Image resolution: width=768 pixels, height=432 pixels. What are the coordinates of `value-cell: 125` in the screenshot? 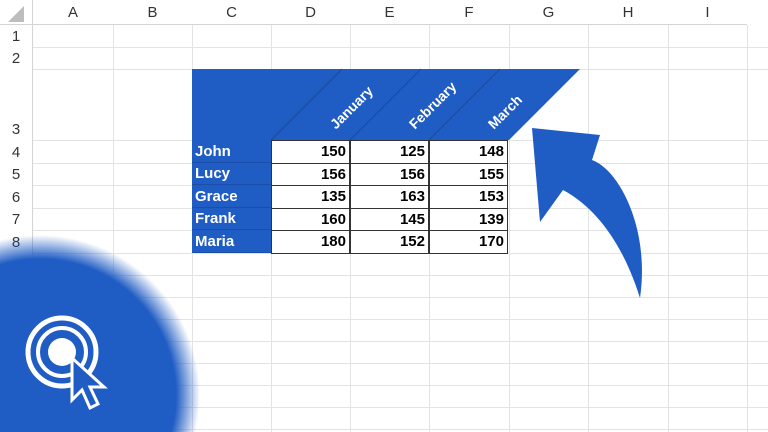 It's located at (389, 152).